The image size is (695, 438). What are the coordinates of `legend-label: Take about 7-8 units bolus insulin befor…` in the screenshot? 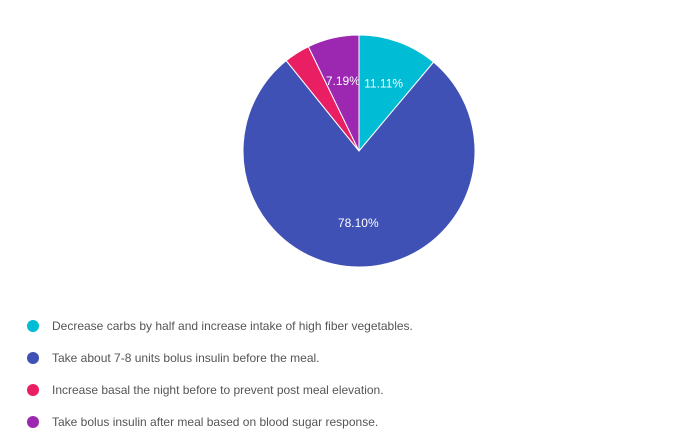 It's located at (186, 358).